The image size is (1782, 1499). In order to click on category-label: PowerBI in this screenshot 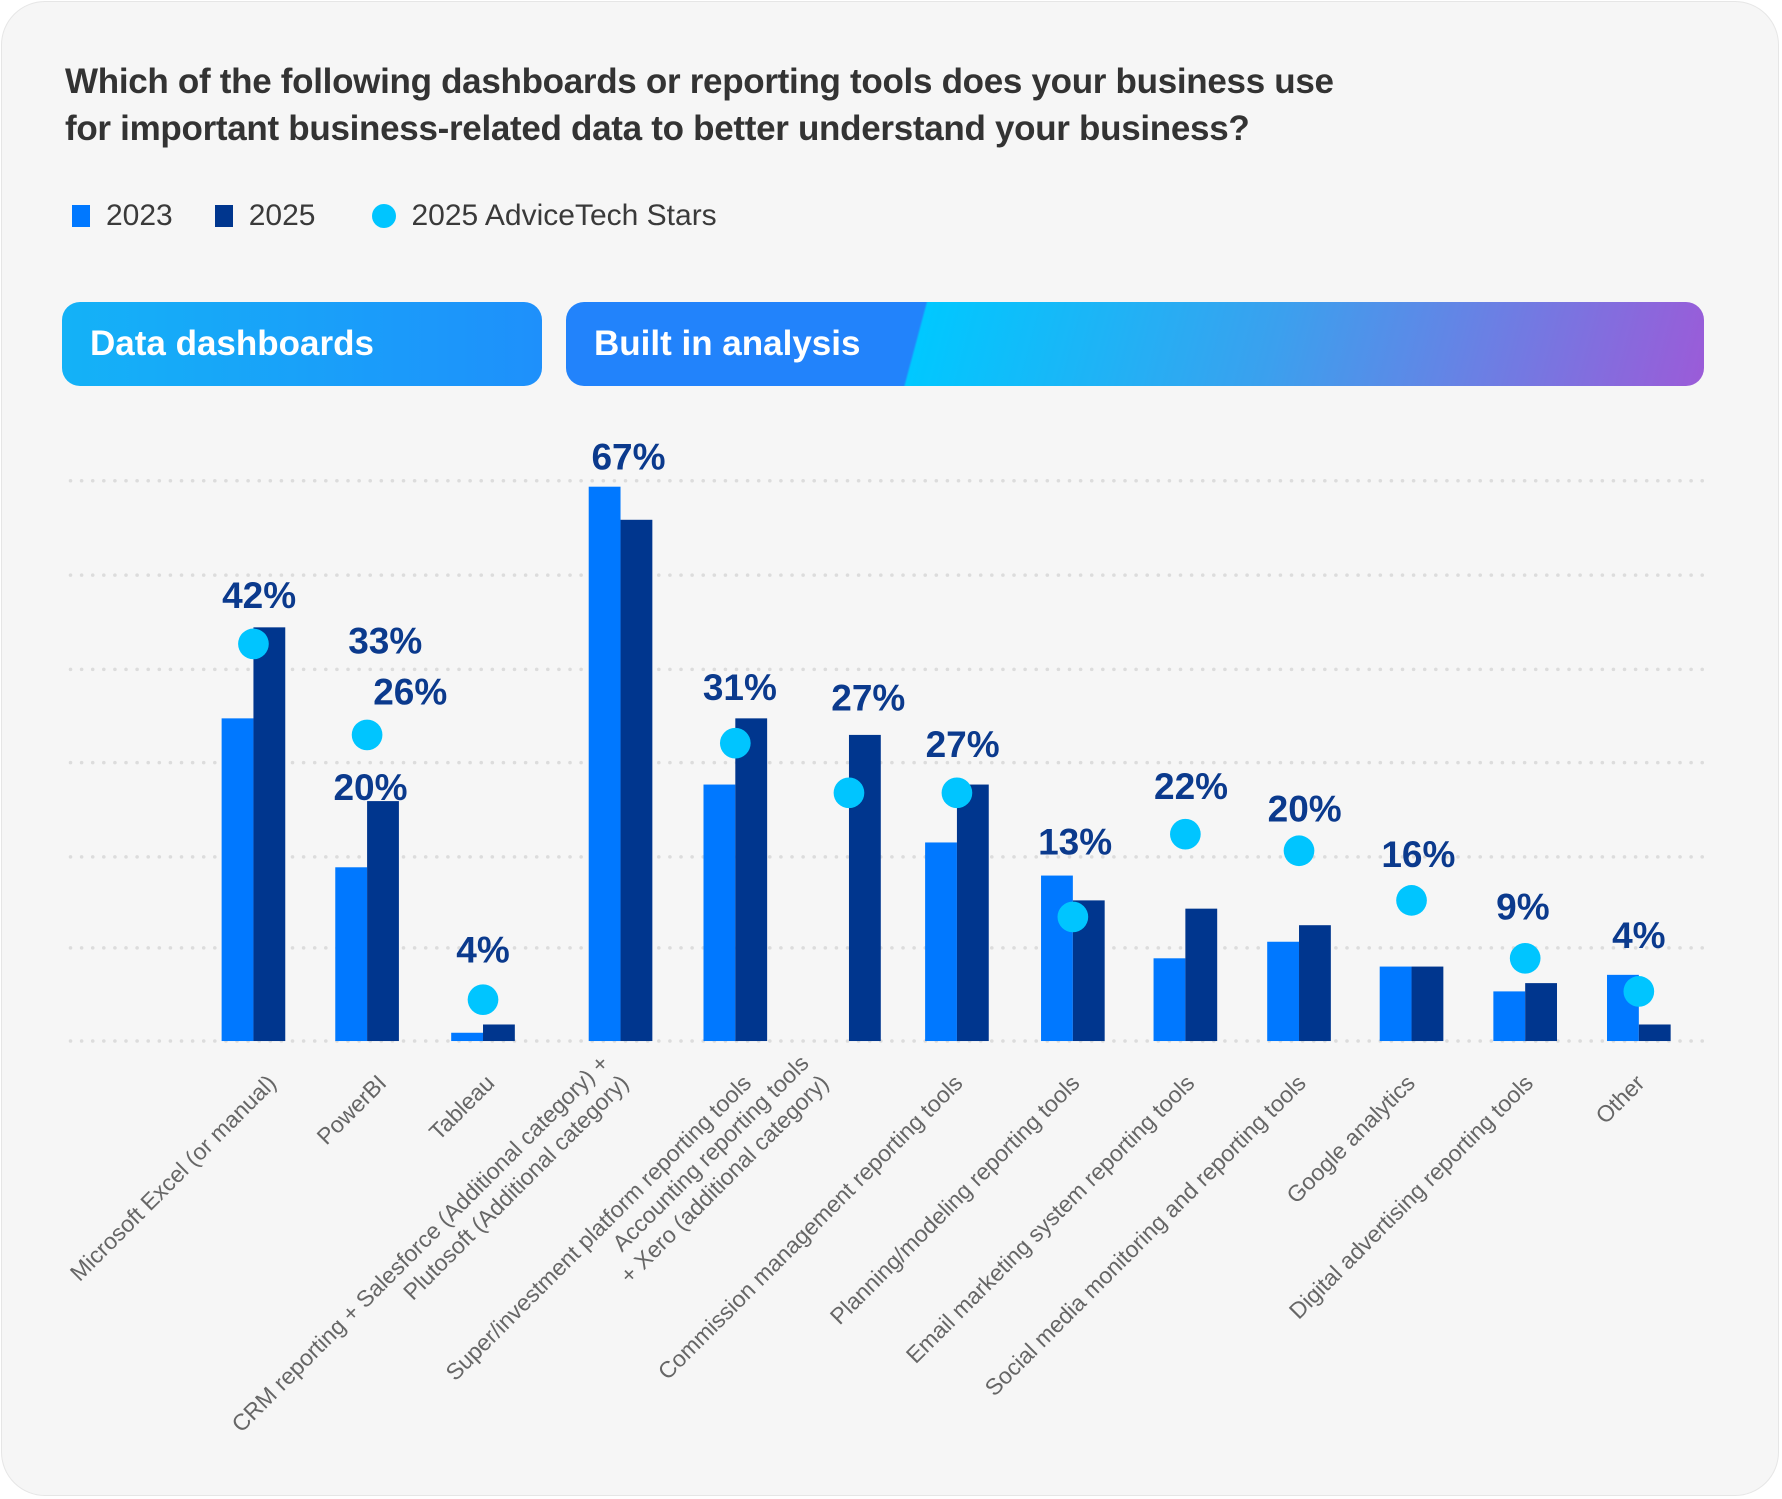, I will do `click(351, 1110)`.